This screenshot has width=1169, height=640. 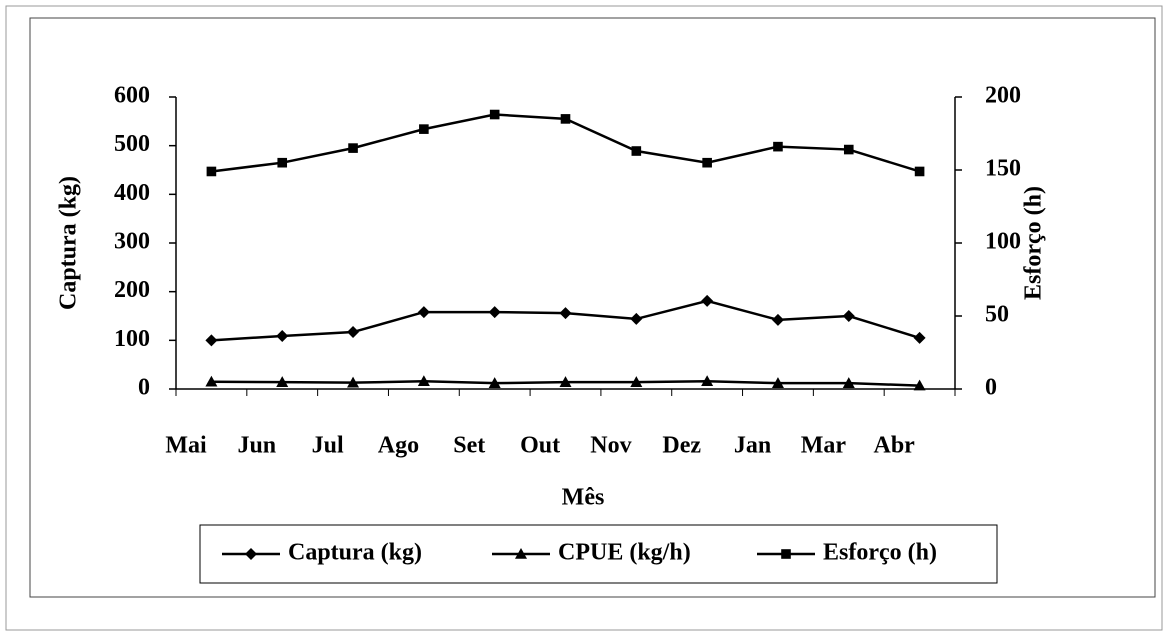 I want to click on y2-tick-label: 0, so click(x=991, y=388).